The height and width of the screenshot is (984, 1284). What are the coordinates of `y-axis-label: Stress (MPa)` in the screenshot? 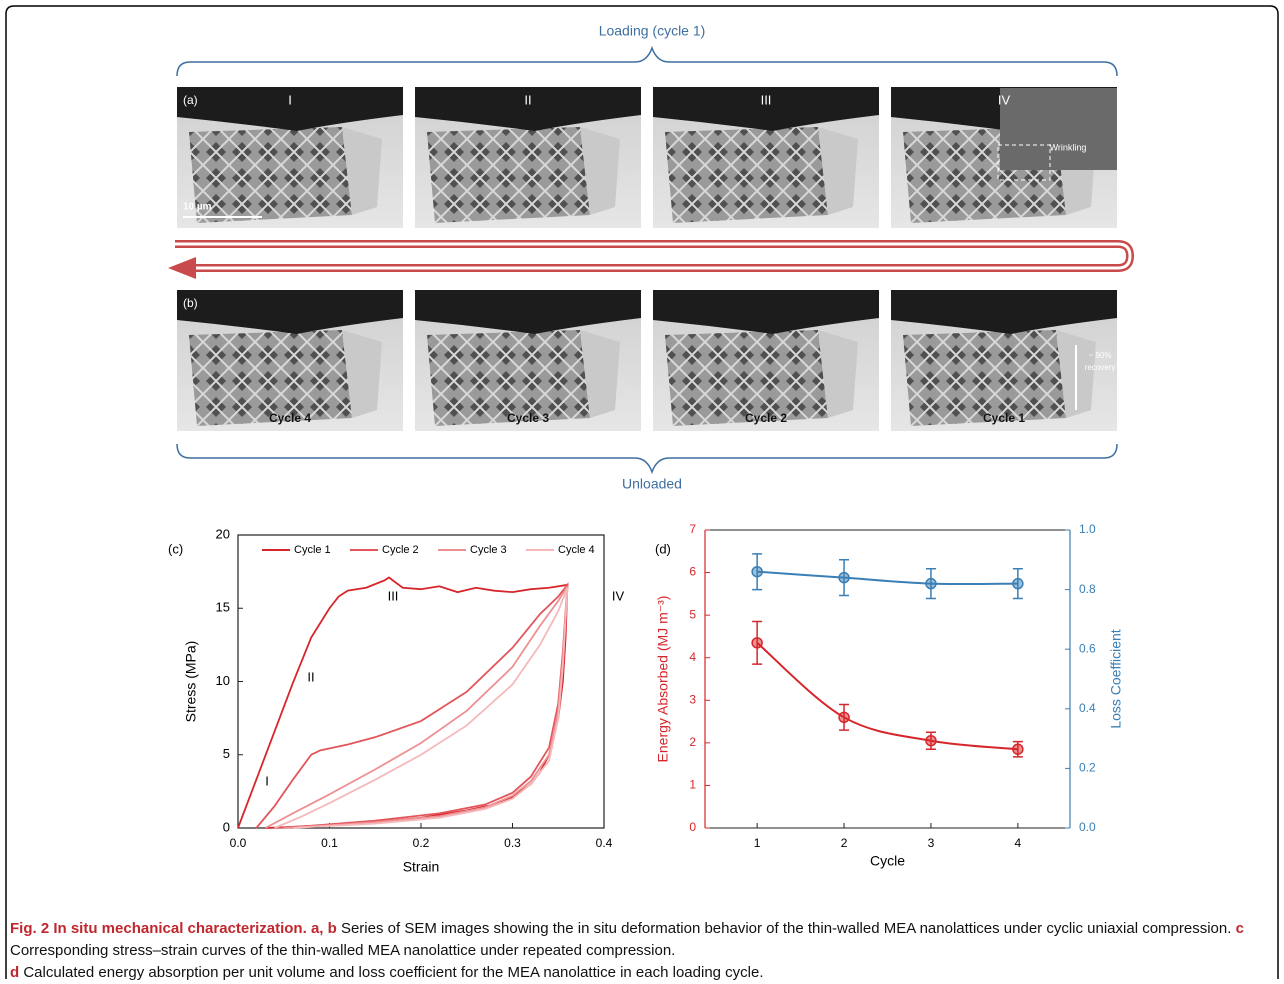 It's located at (191, 682).